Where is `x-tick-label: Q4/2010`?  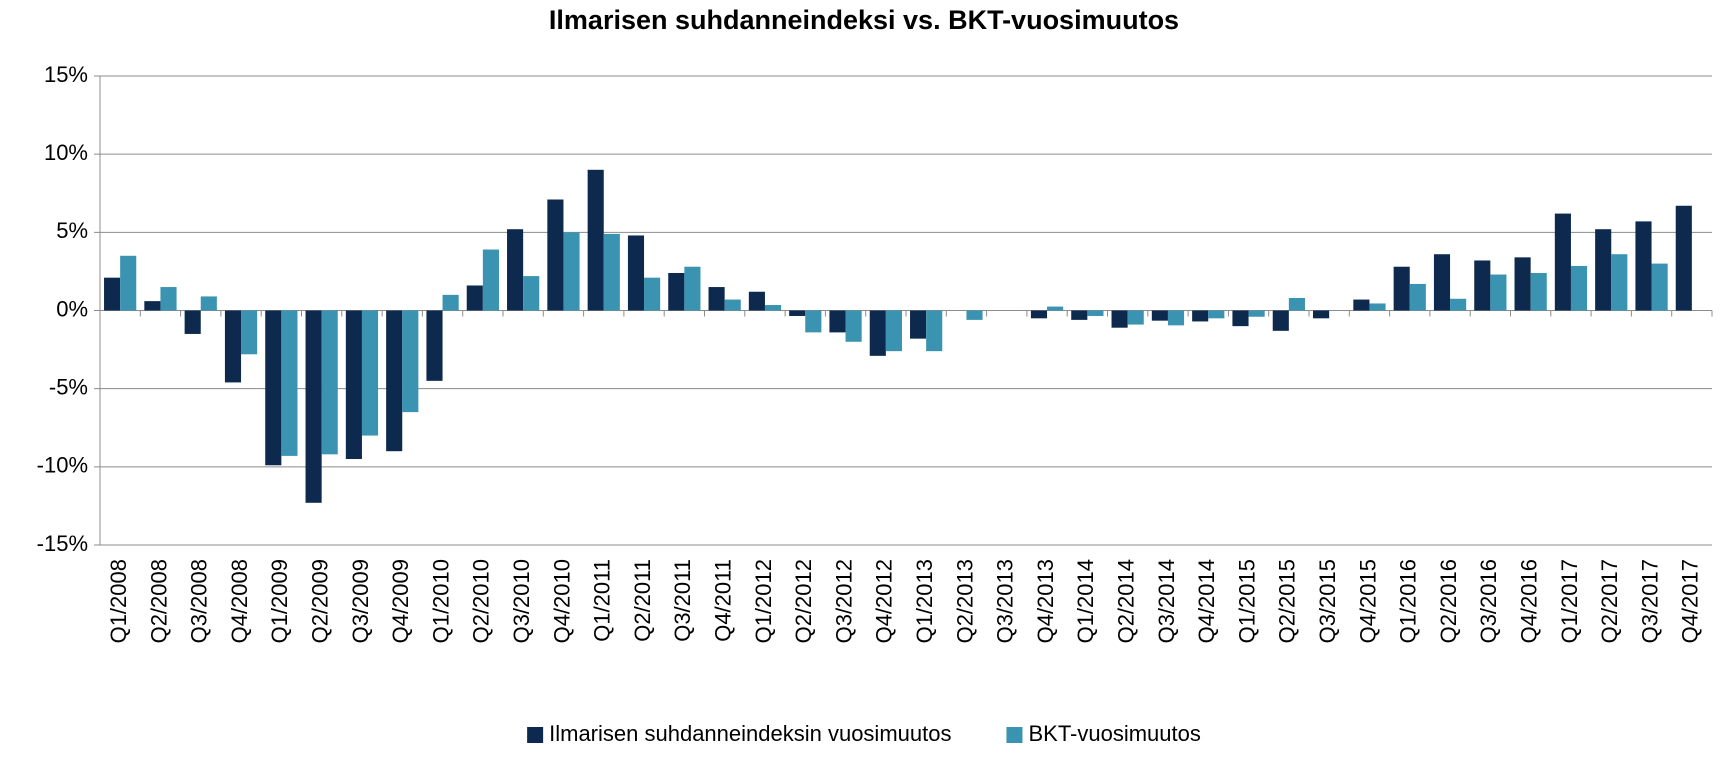 x-tick-label: Q4/2010 is located at coordinates (561, 601).